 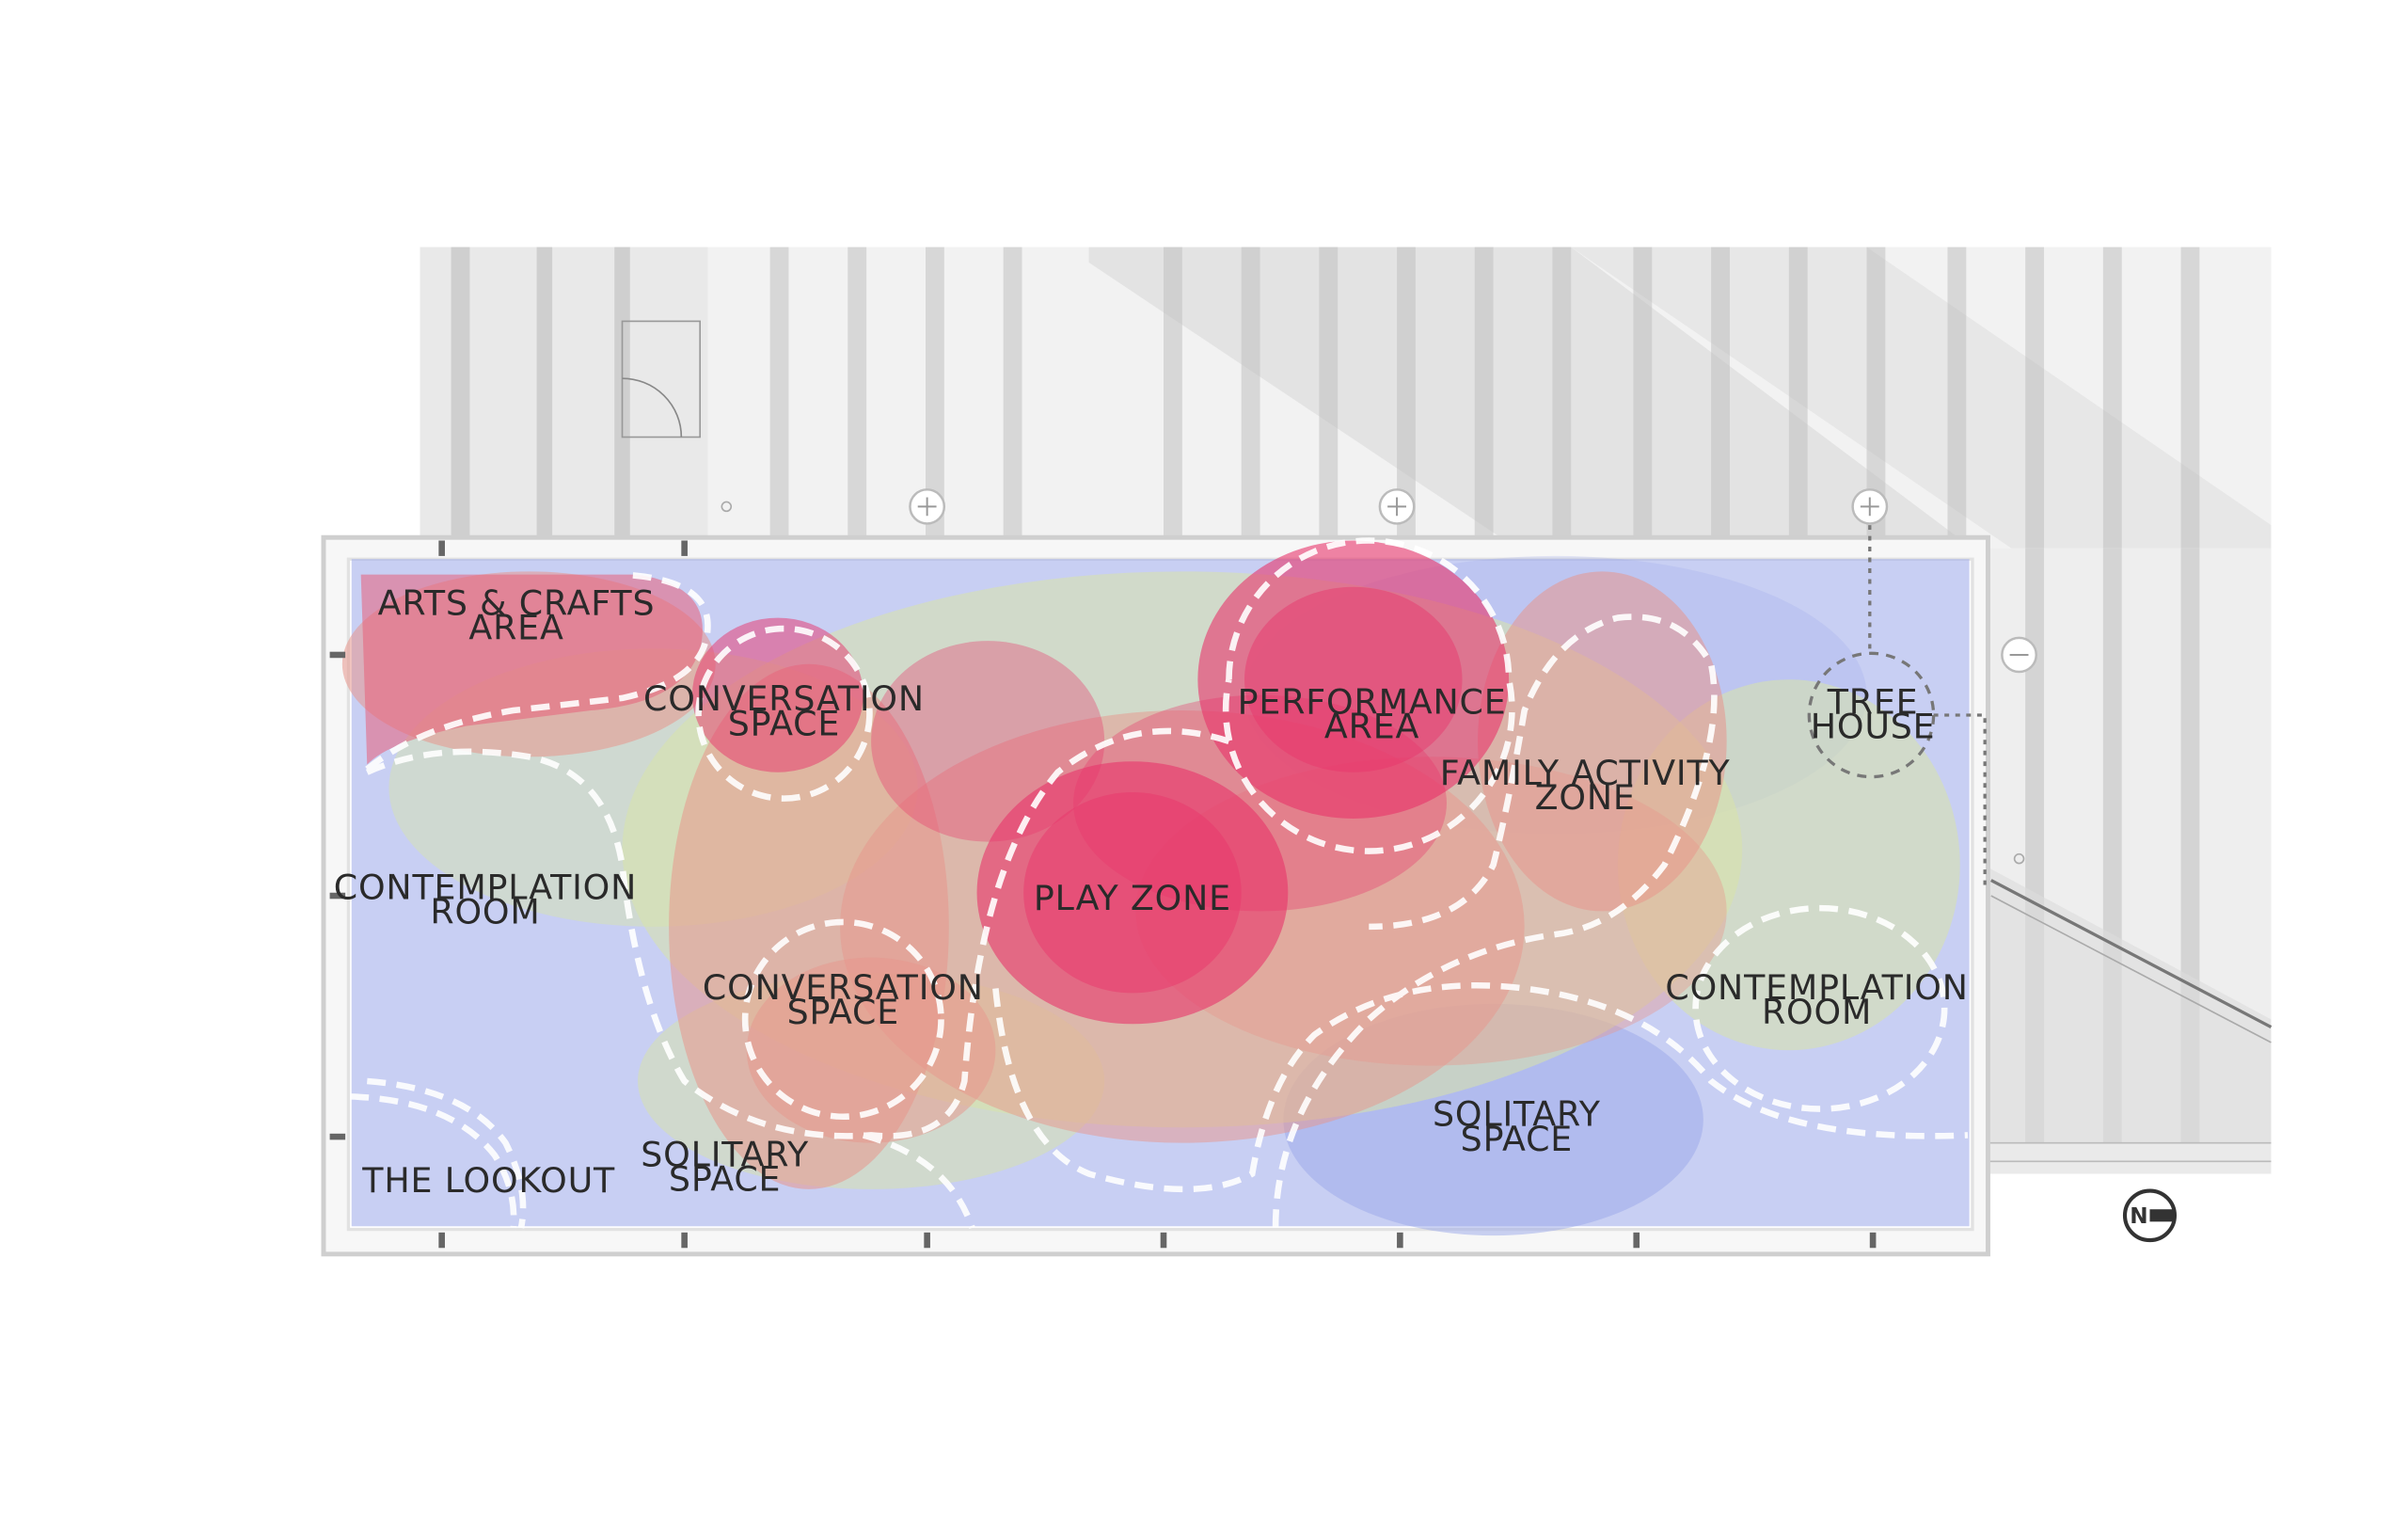 I want to click on label-conversation-top-2: SPACE, so click(x=784, y=723).